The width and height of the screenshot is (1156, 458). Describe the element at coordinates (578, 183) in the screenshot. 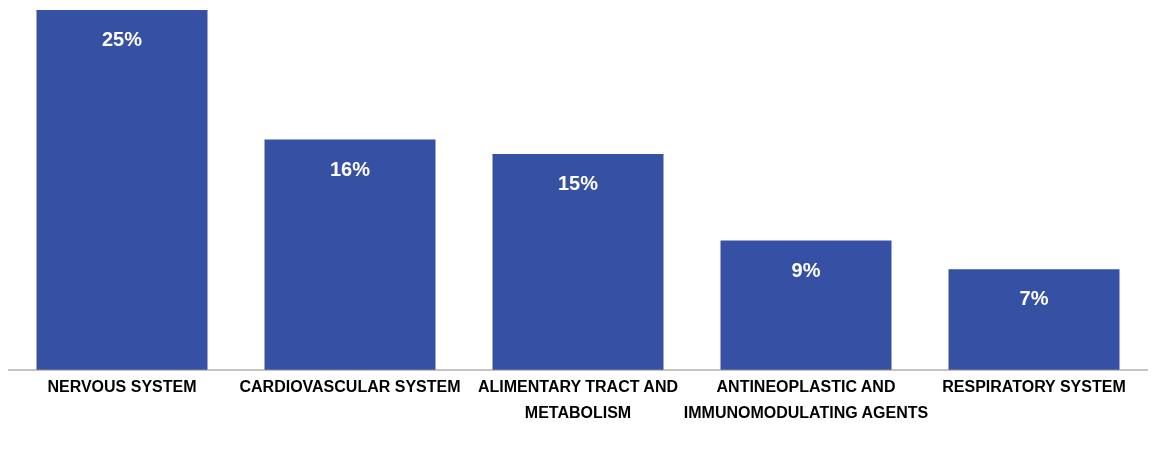

I see `data-label: 15%` at that location.